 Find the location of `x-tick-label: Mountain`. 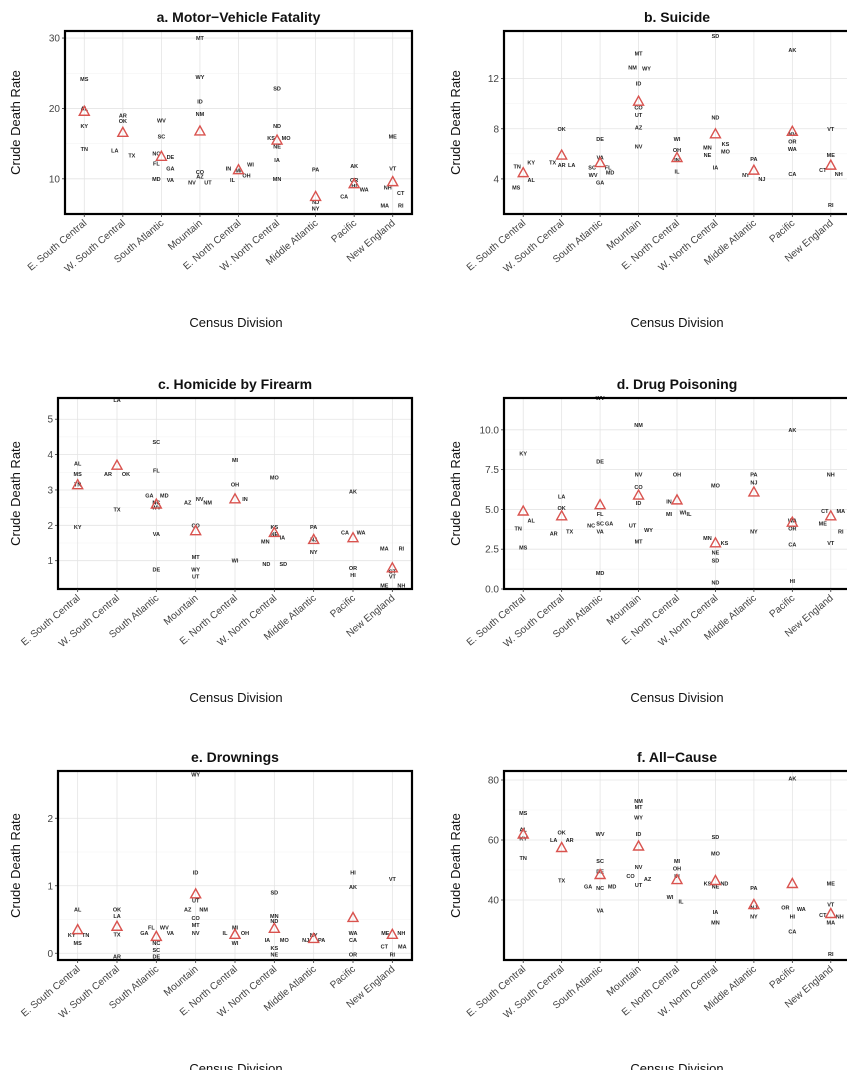

x-tick-label: Mountain is located at coordinates (624, 235).